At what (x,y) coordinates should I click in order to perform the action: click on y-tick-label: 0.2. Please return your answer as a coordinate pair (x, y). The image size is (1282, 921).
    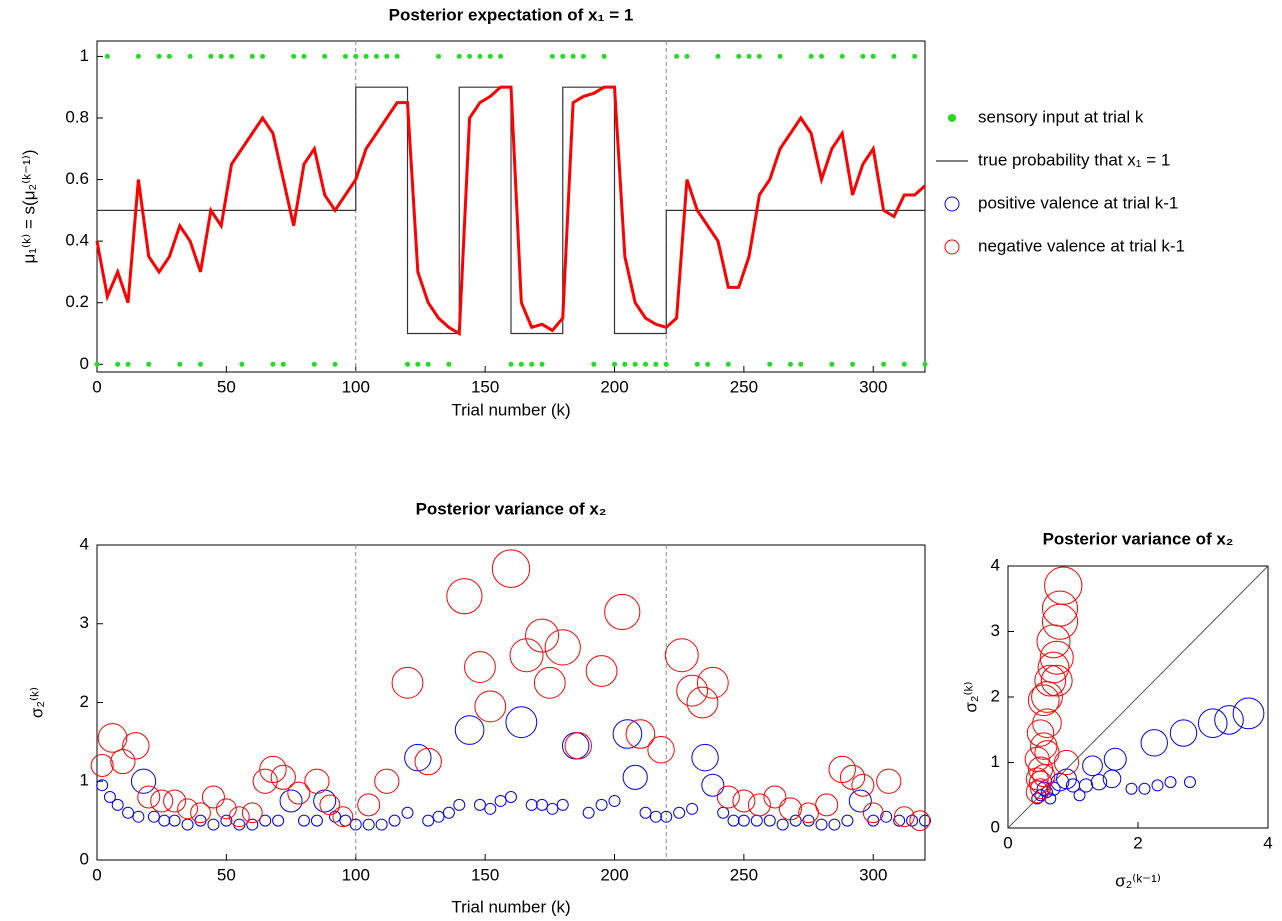
    Looking at the image, I should click on (77, 301).